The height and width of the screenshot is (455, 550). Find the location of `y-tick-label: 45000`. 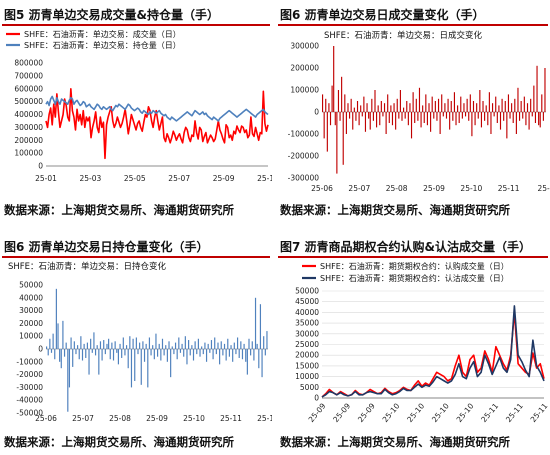

y-tick-label: 45000 is located at coordinates (307, 301).